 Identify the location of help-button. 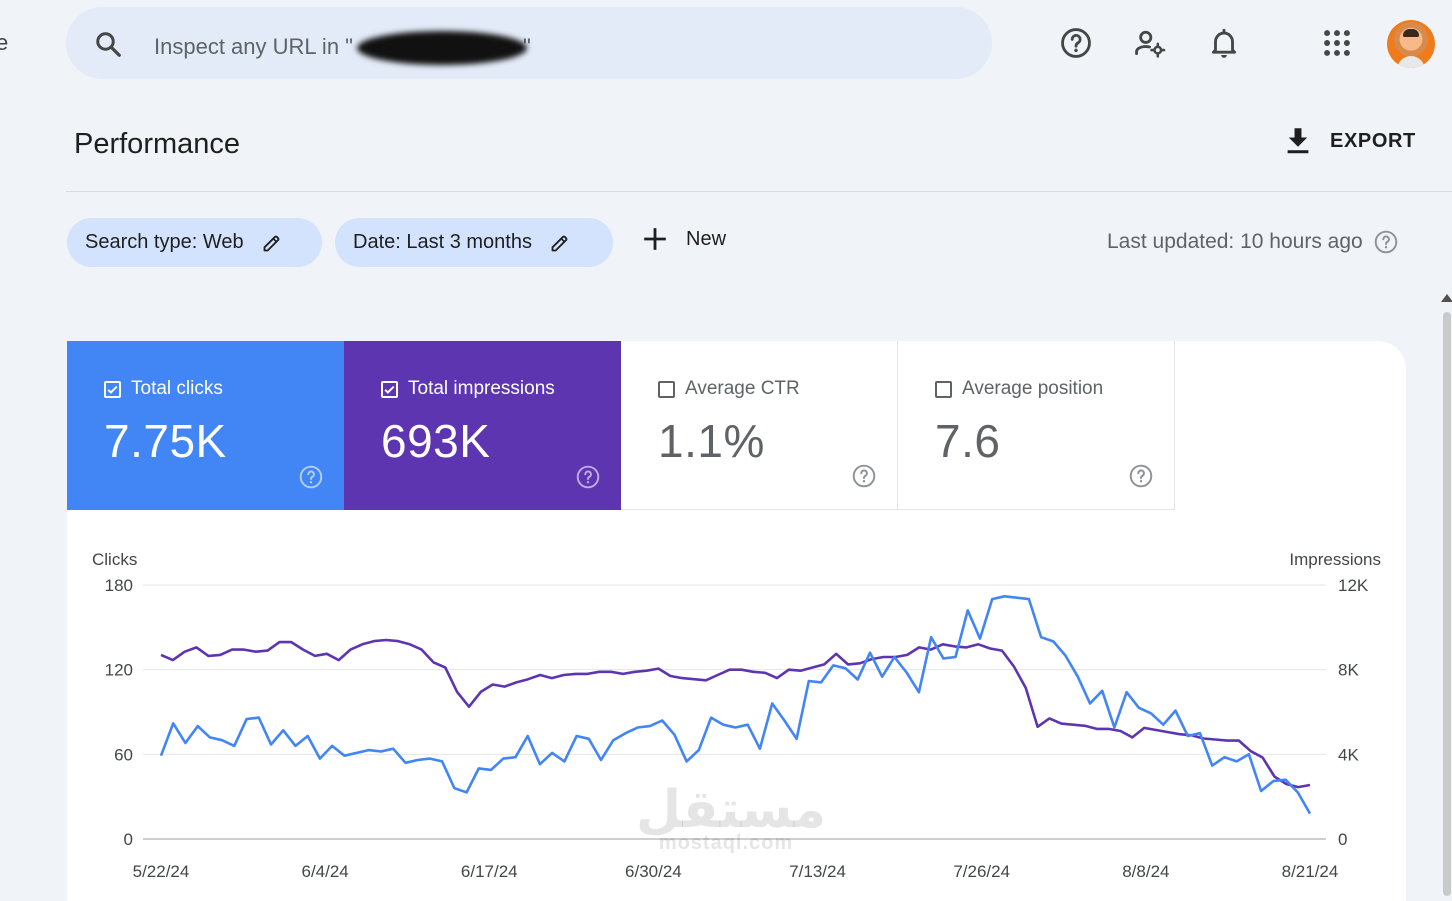
(1076, 43).